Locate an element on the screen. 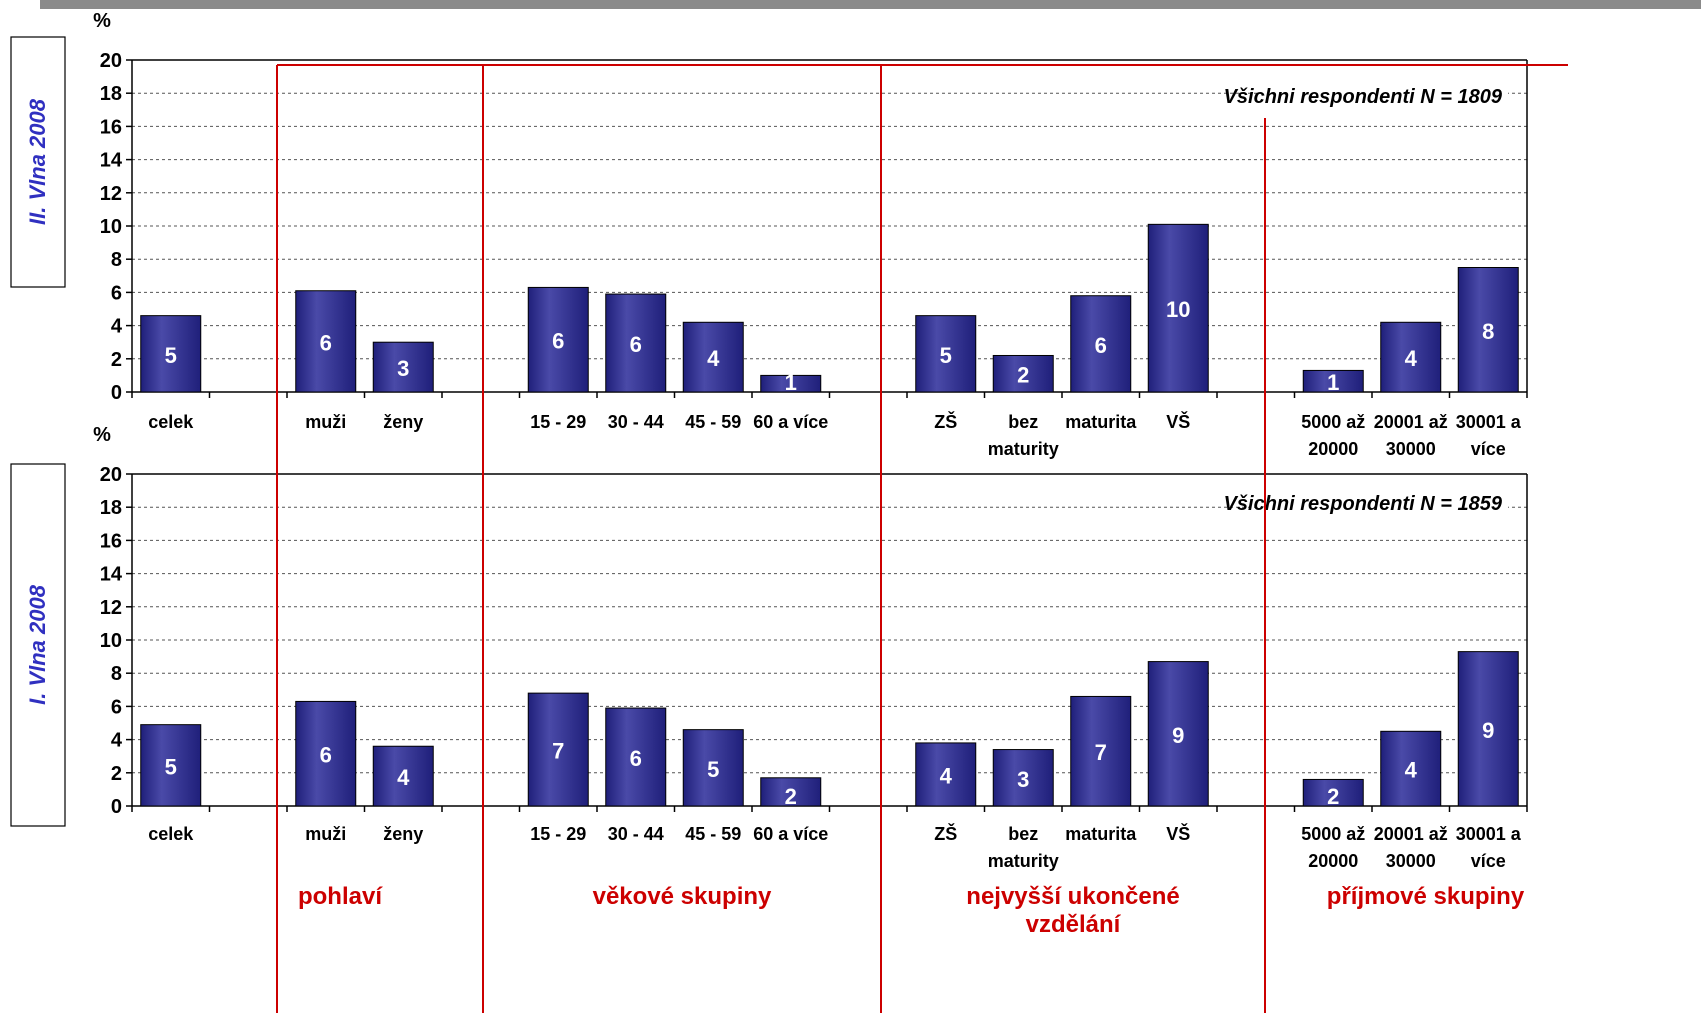  data-label: 2 is located at coordinates (791, 796).